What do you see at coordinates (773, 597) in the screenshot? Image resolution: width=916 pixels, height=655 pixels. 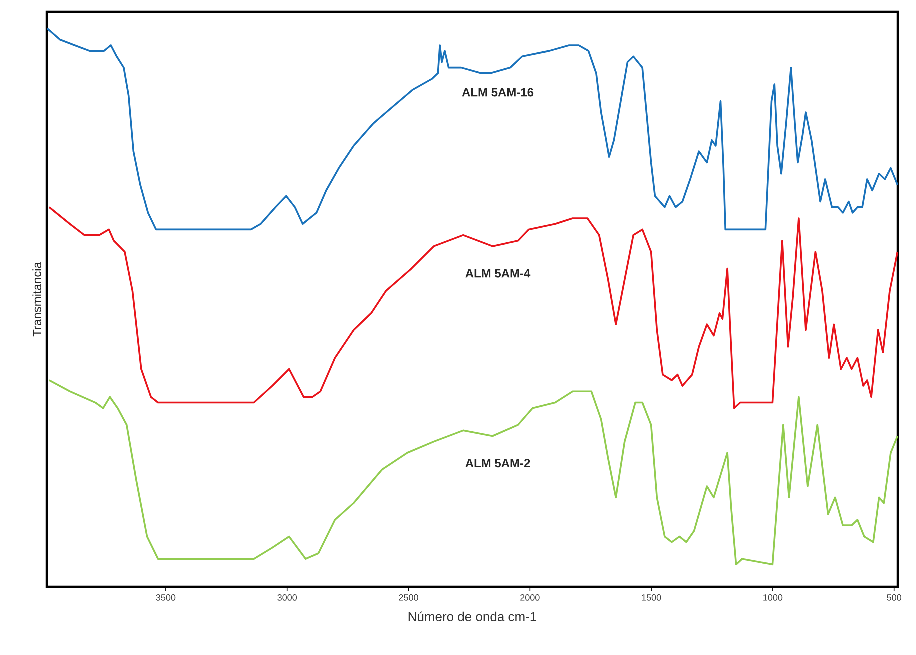 I see `x-tick-label: 1000` at bounding box center [773, 597].